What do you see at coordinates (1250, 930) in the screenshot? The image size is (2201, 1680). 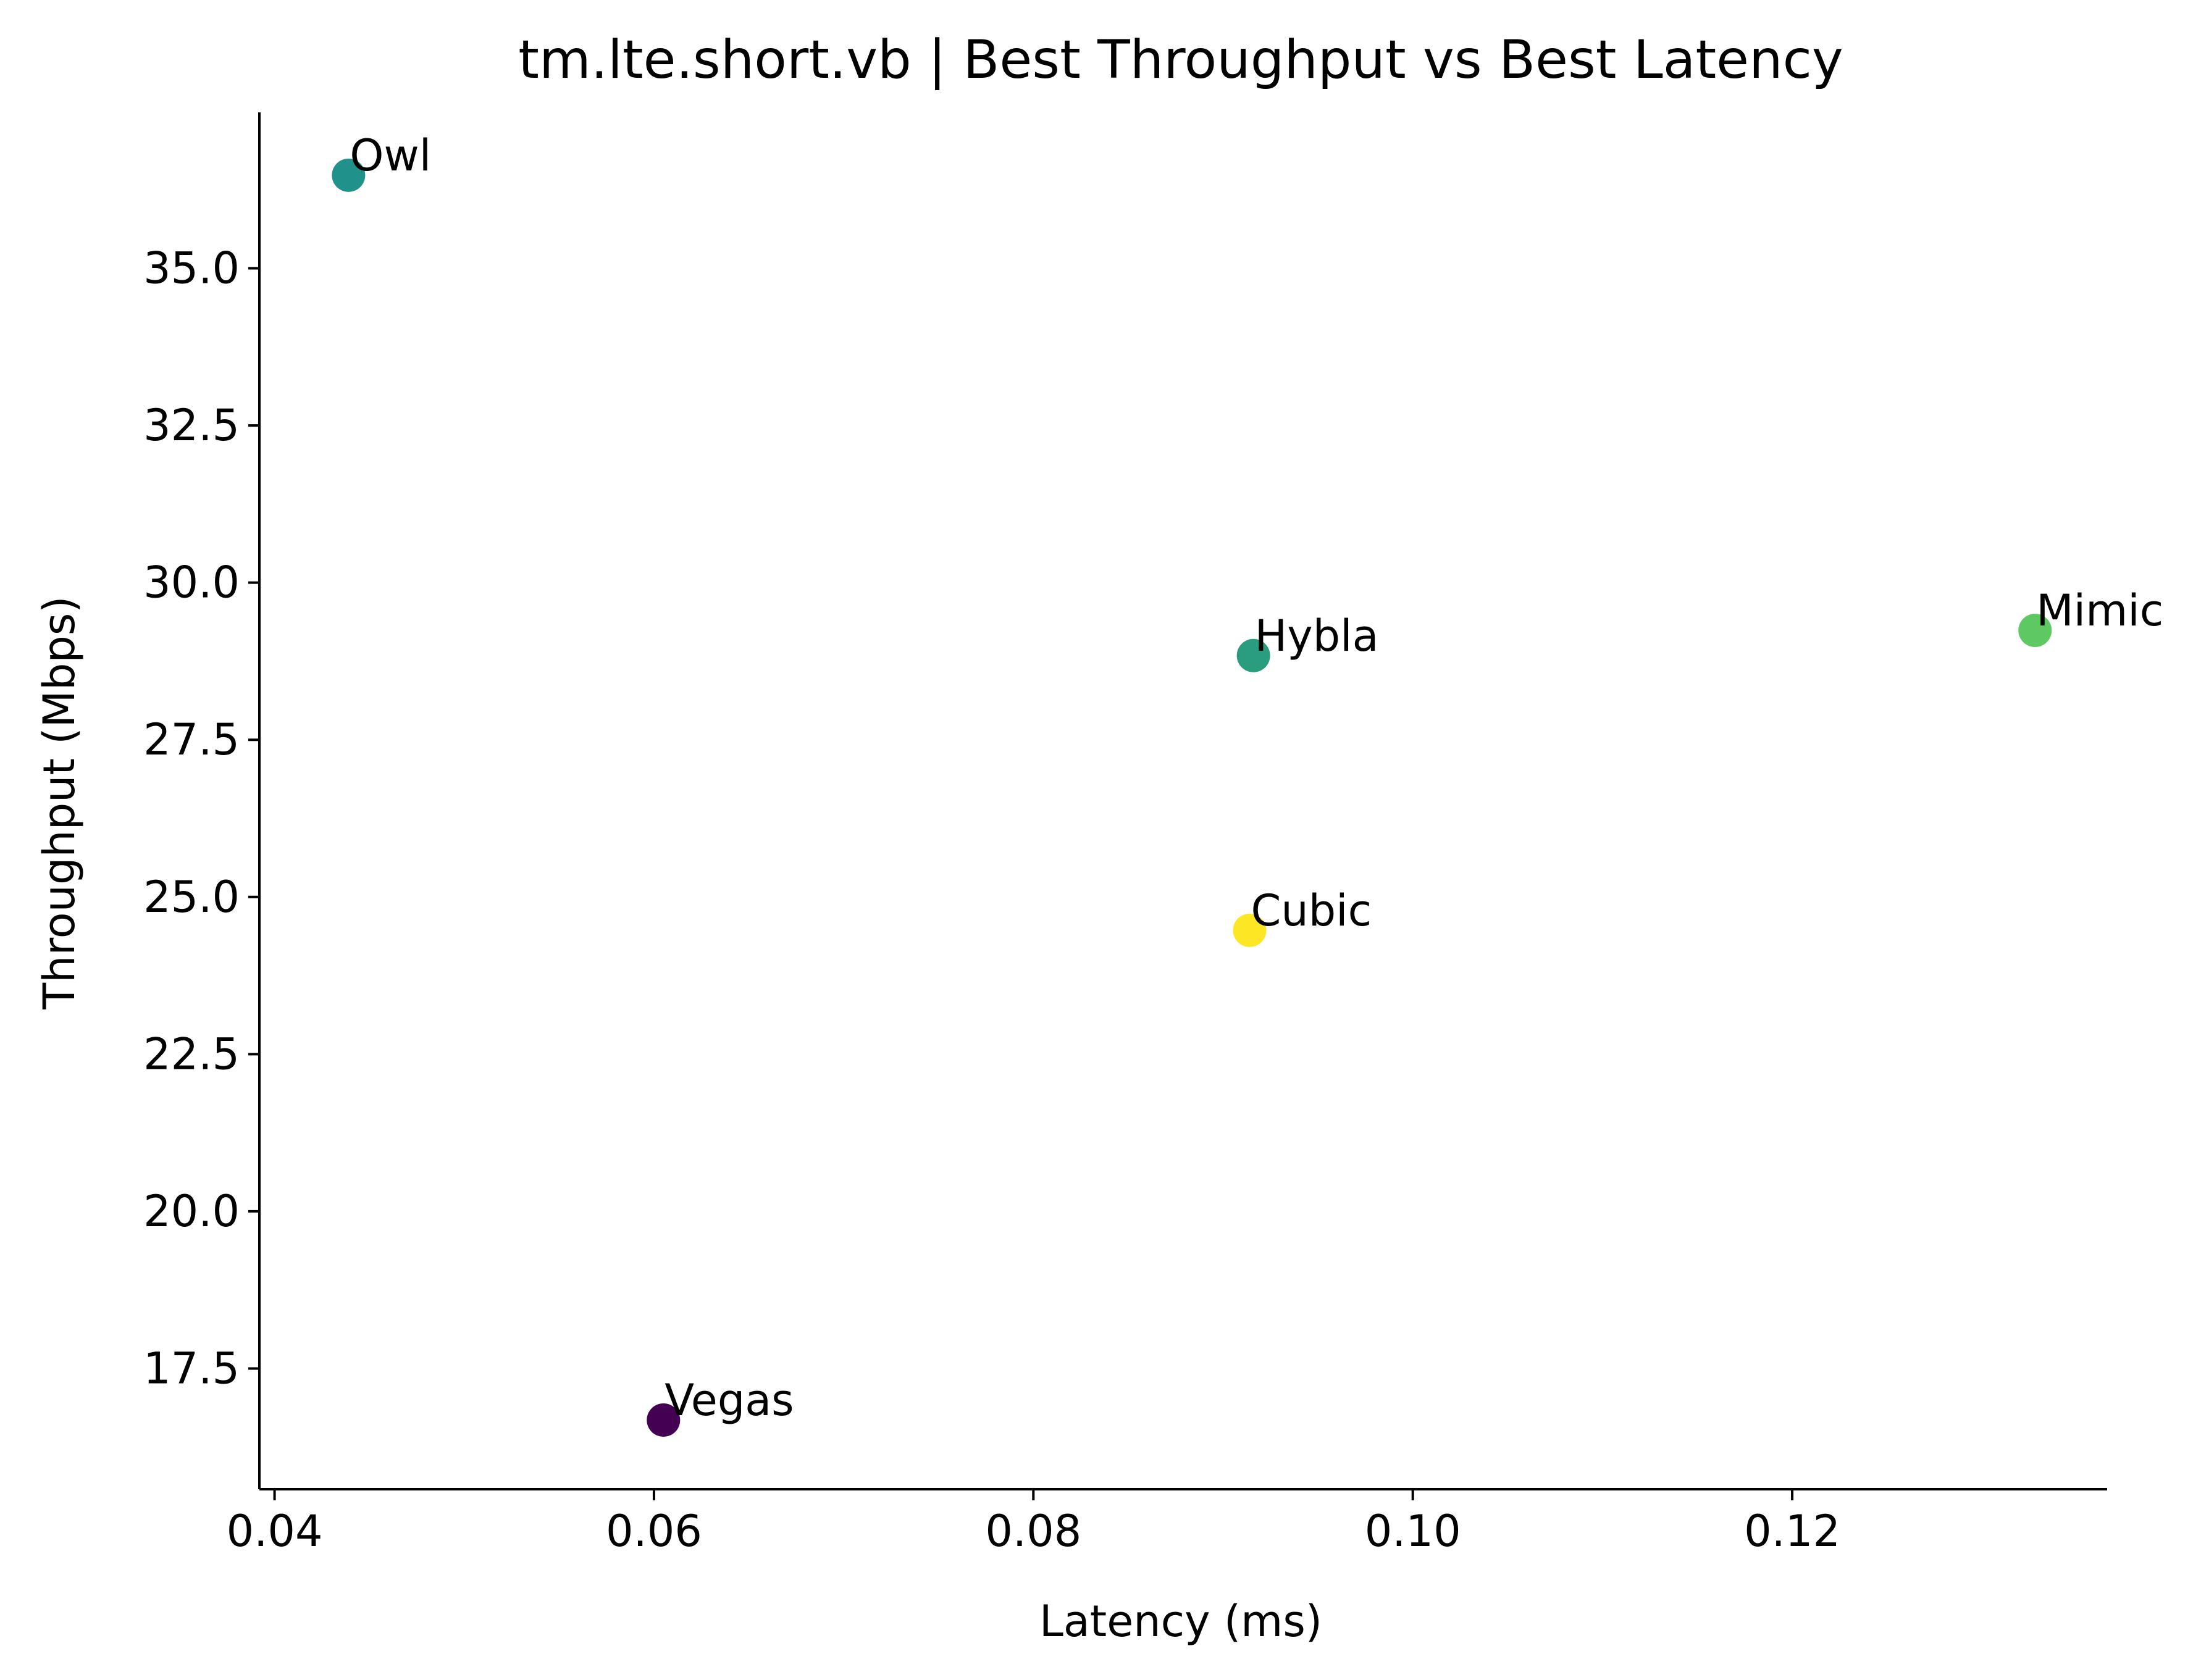 I see `data-point-cubic` at bounding box center [1250, 930].